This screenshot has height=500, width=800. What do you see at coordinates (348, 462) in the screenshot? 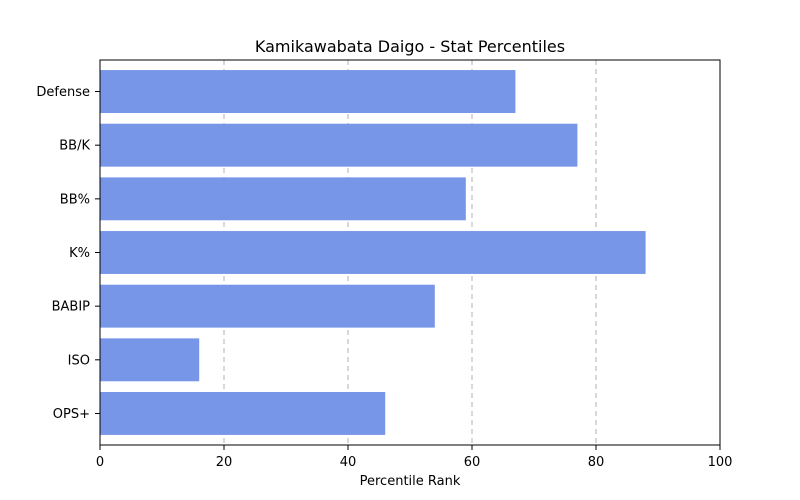
I see `x-tick-label: 40` at bounding box center [348, 462].